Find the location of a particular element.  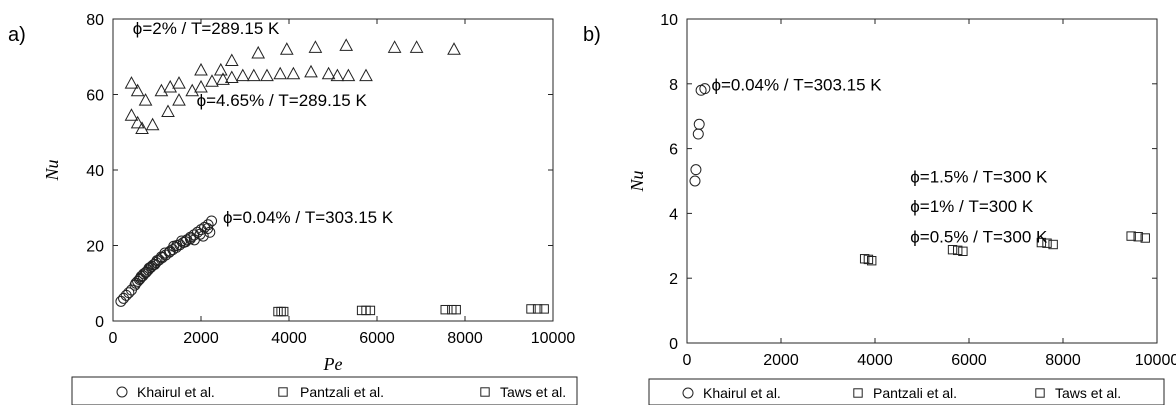

annotation-1: ϕ=4.65% / T=289.15 K is located at coordinates (282, 100).